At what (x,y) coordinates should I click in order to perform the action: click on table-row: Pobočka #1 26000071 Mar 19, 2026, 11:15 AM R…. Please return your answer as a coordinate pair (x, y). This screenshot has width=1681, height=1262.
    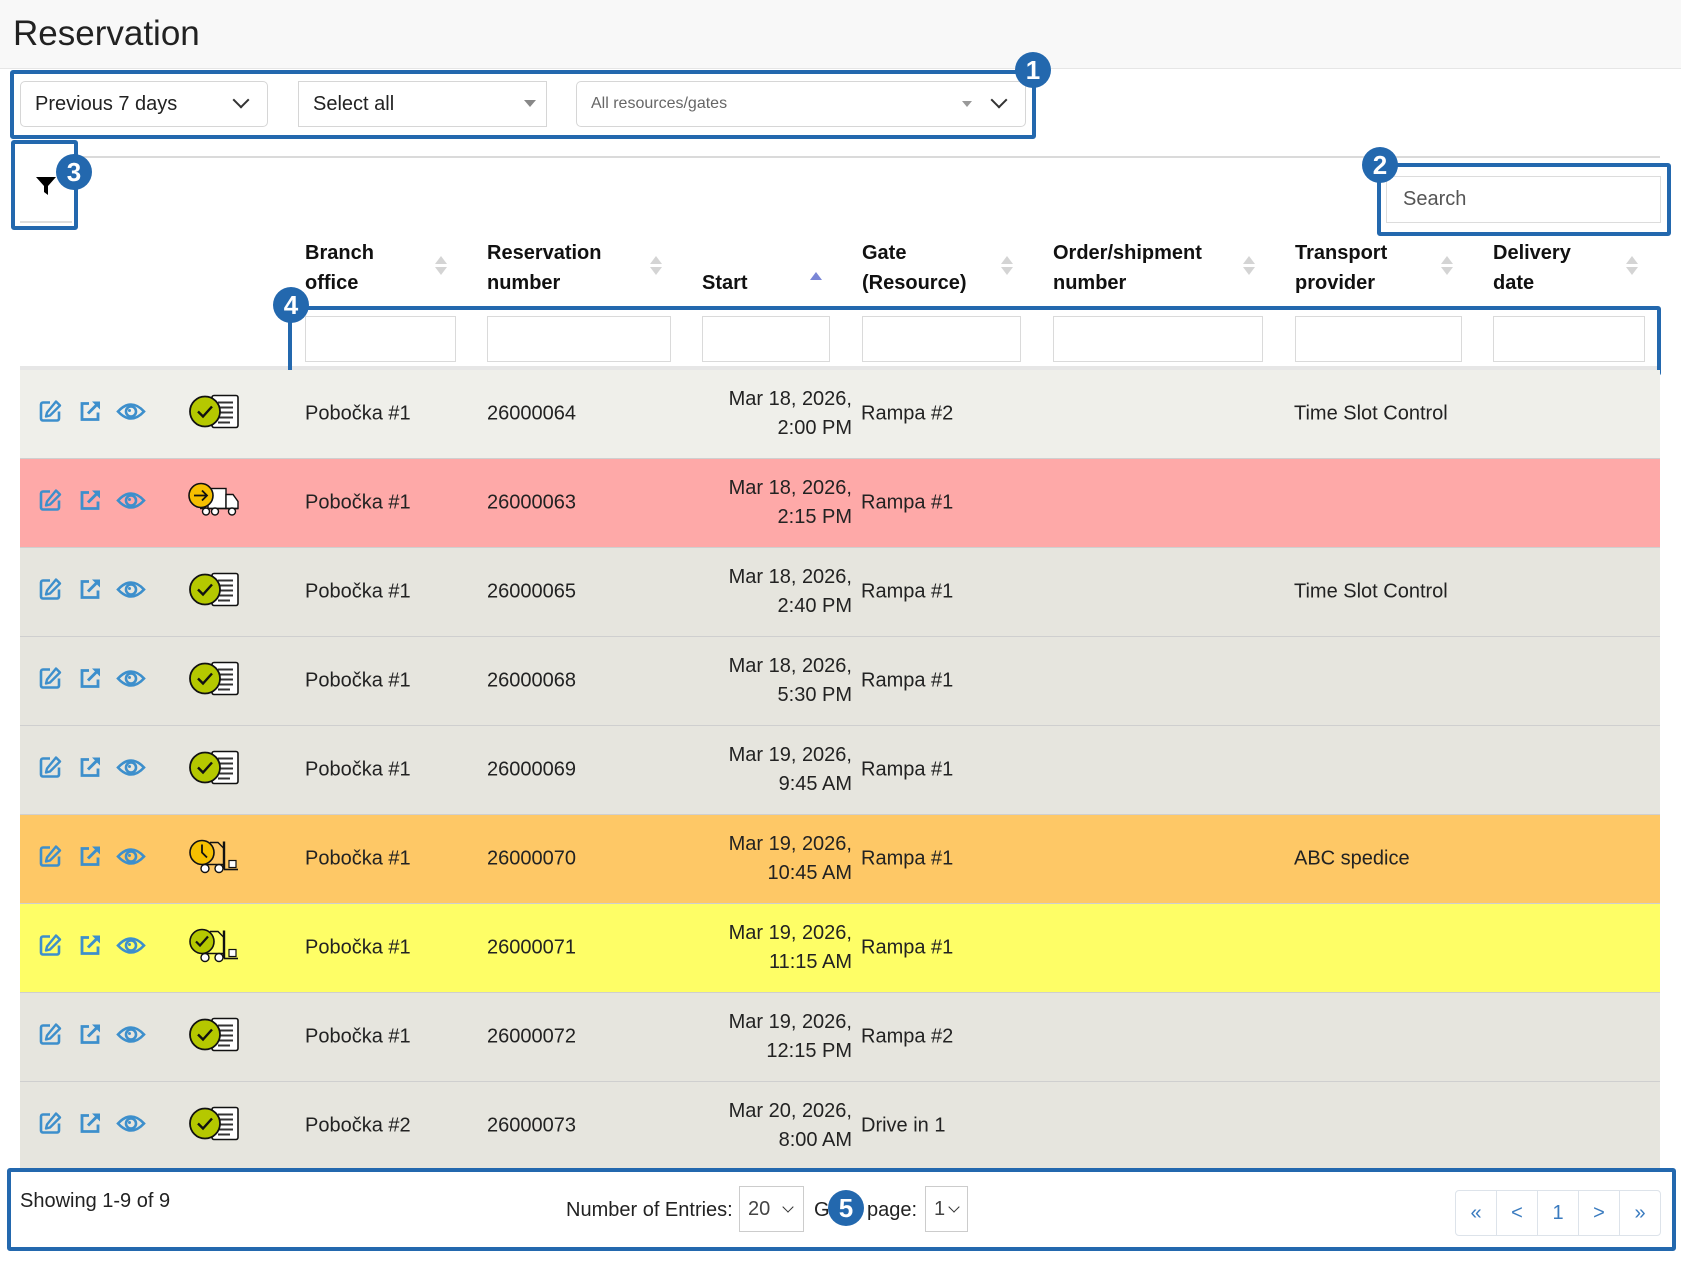
    Looking at the image, I should click on (840, 948).